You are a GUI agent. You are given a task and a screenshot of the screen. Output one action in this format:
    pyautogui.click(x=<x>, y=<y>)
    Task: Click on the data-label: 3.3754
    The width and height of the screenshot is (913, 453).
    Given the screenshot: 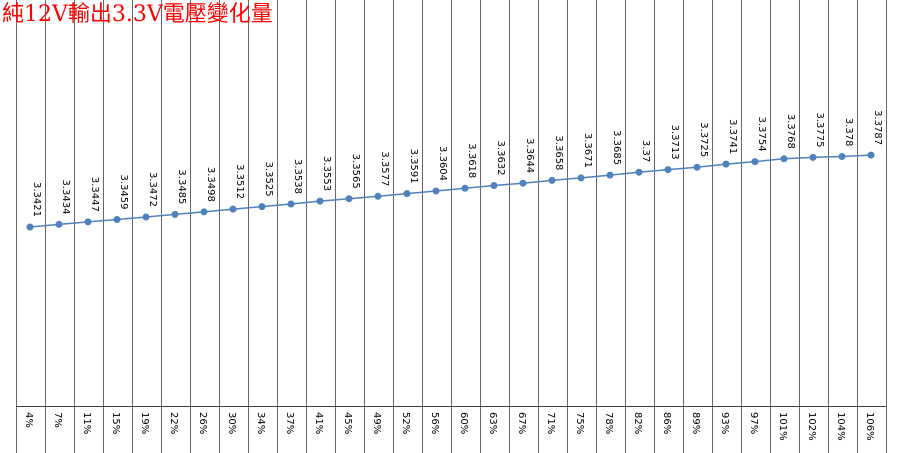 What is the action you would take?
    pyautogui.click(x=761, y=134)
    